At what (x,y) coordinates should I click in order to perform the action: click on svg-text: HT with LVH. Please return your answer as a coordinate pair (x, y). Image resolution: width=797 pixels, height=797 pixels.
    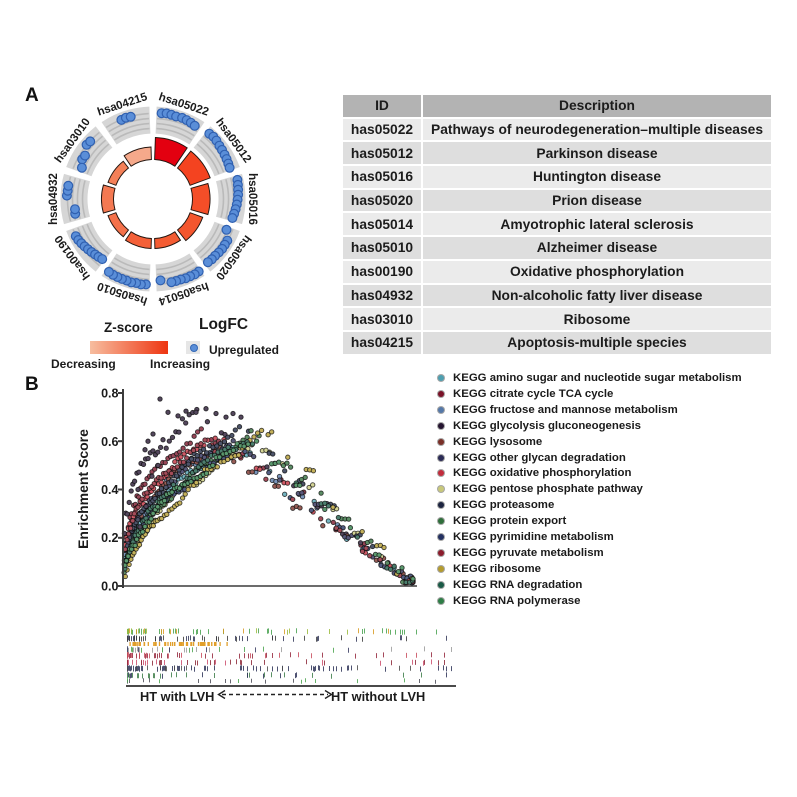
    Looking at the image, I should click on (177, 696).